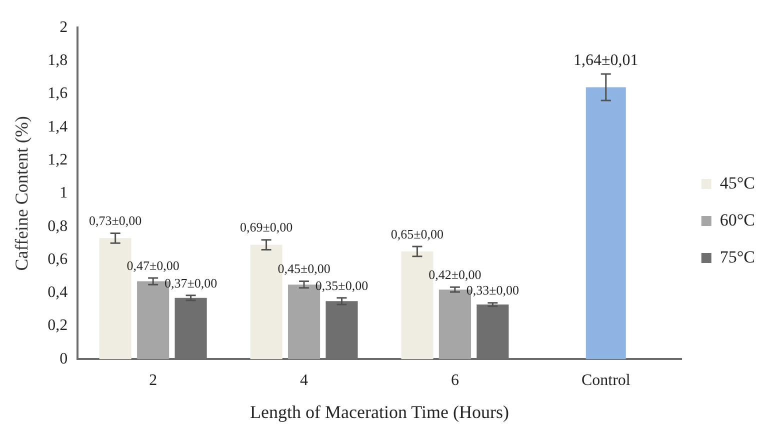 Image resolution: width=783 pixels, height=432 pixels. Describe the element at coordinates (379, 412) in the screenshot. I see `x-axis-title: Length of Maceration Time (Hours)` at that location.